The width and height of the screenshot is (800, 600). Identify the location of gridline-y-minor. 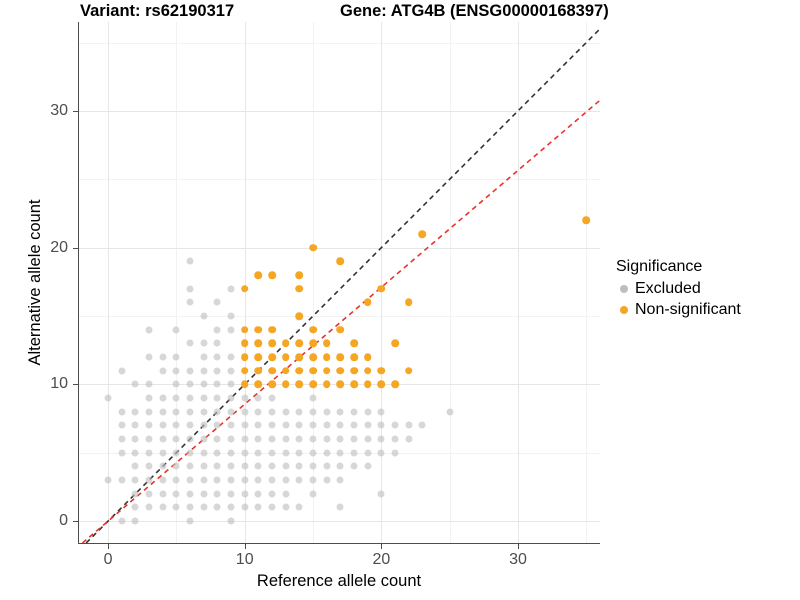
(339, 316).